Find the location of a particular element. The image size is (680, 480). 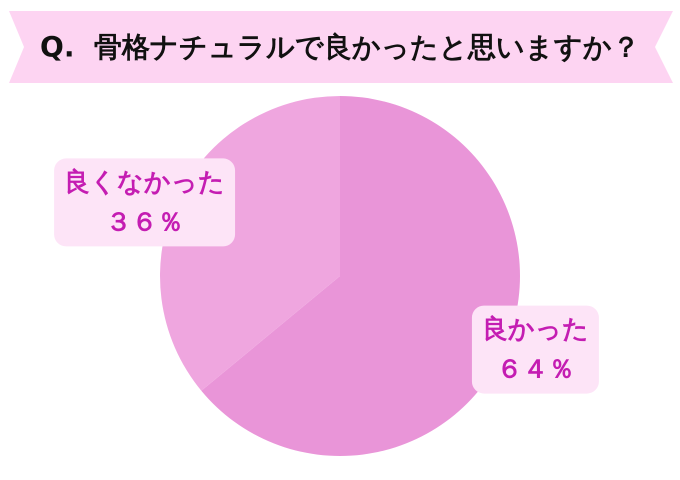

slice-label: 良くなかった is located at coordinates (145, 182).